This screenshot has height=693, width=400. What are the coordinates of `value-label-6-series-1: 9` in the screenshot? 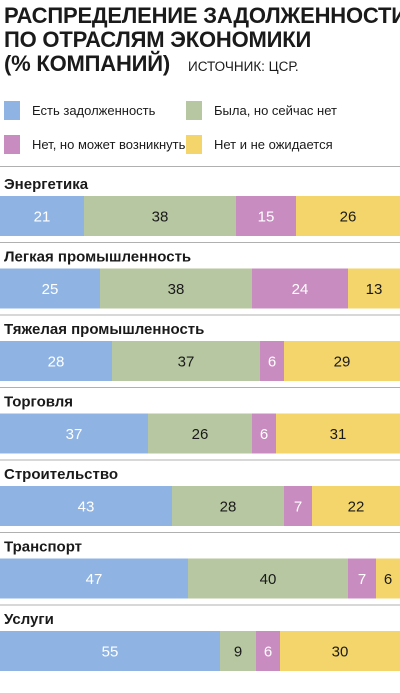 It's located at (238, 652).